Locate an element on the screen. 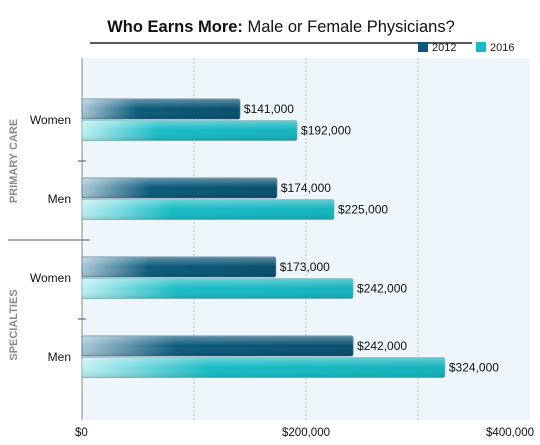  x-axis: $0 $200,000 $400,000 is located at coordinates (304, 433).